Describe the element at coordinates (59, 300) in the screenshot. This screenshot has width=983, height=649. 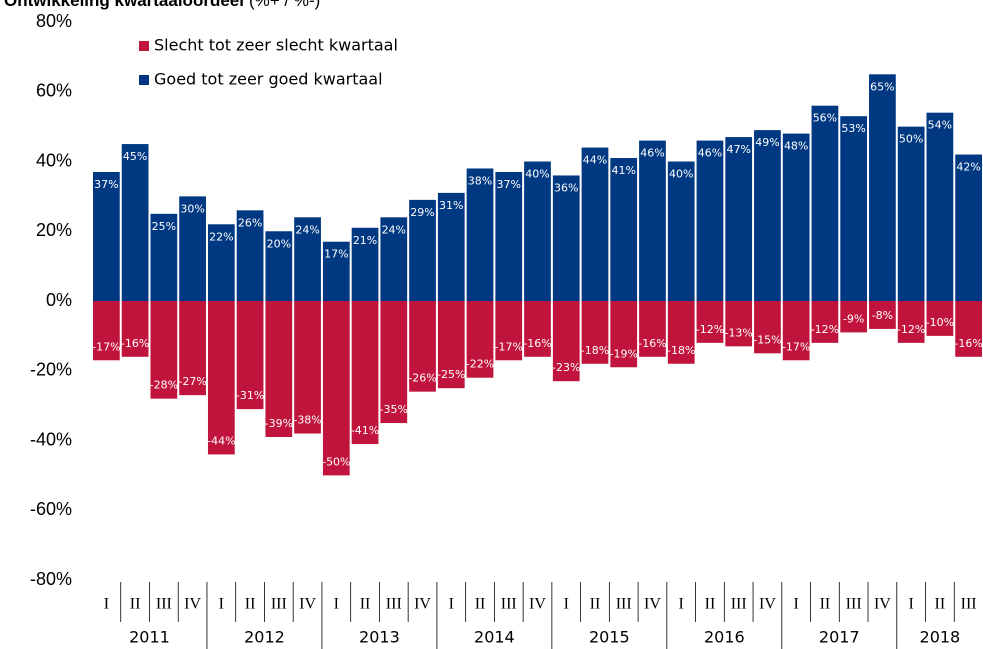
I see `y-tick-label: 0%` at that location.